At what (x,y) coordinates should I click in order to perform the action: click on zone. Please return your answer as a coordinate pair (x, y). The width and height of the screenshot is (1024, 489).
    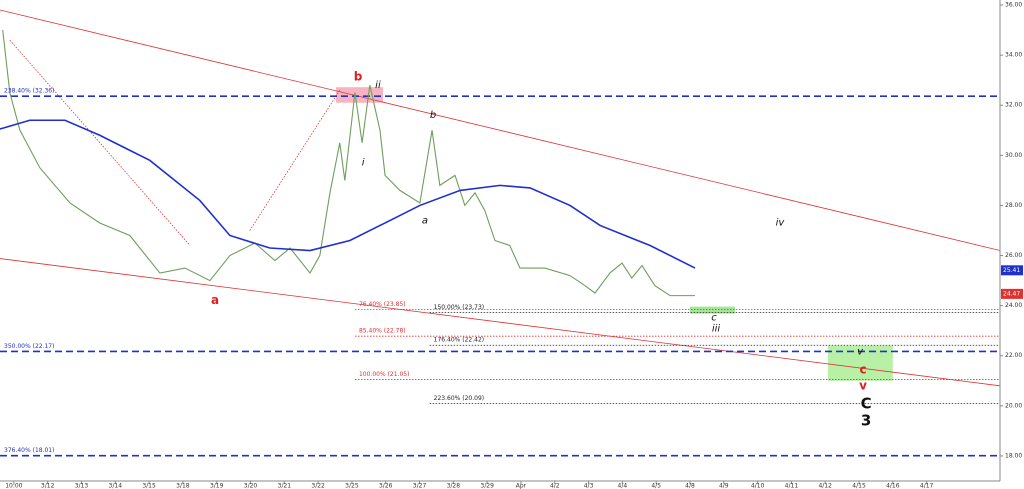
    Looking at the image, I should click on (712, 310).